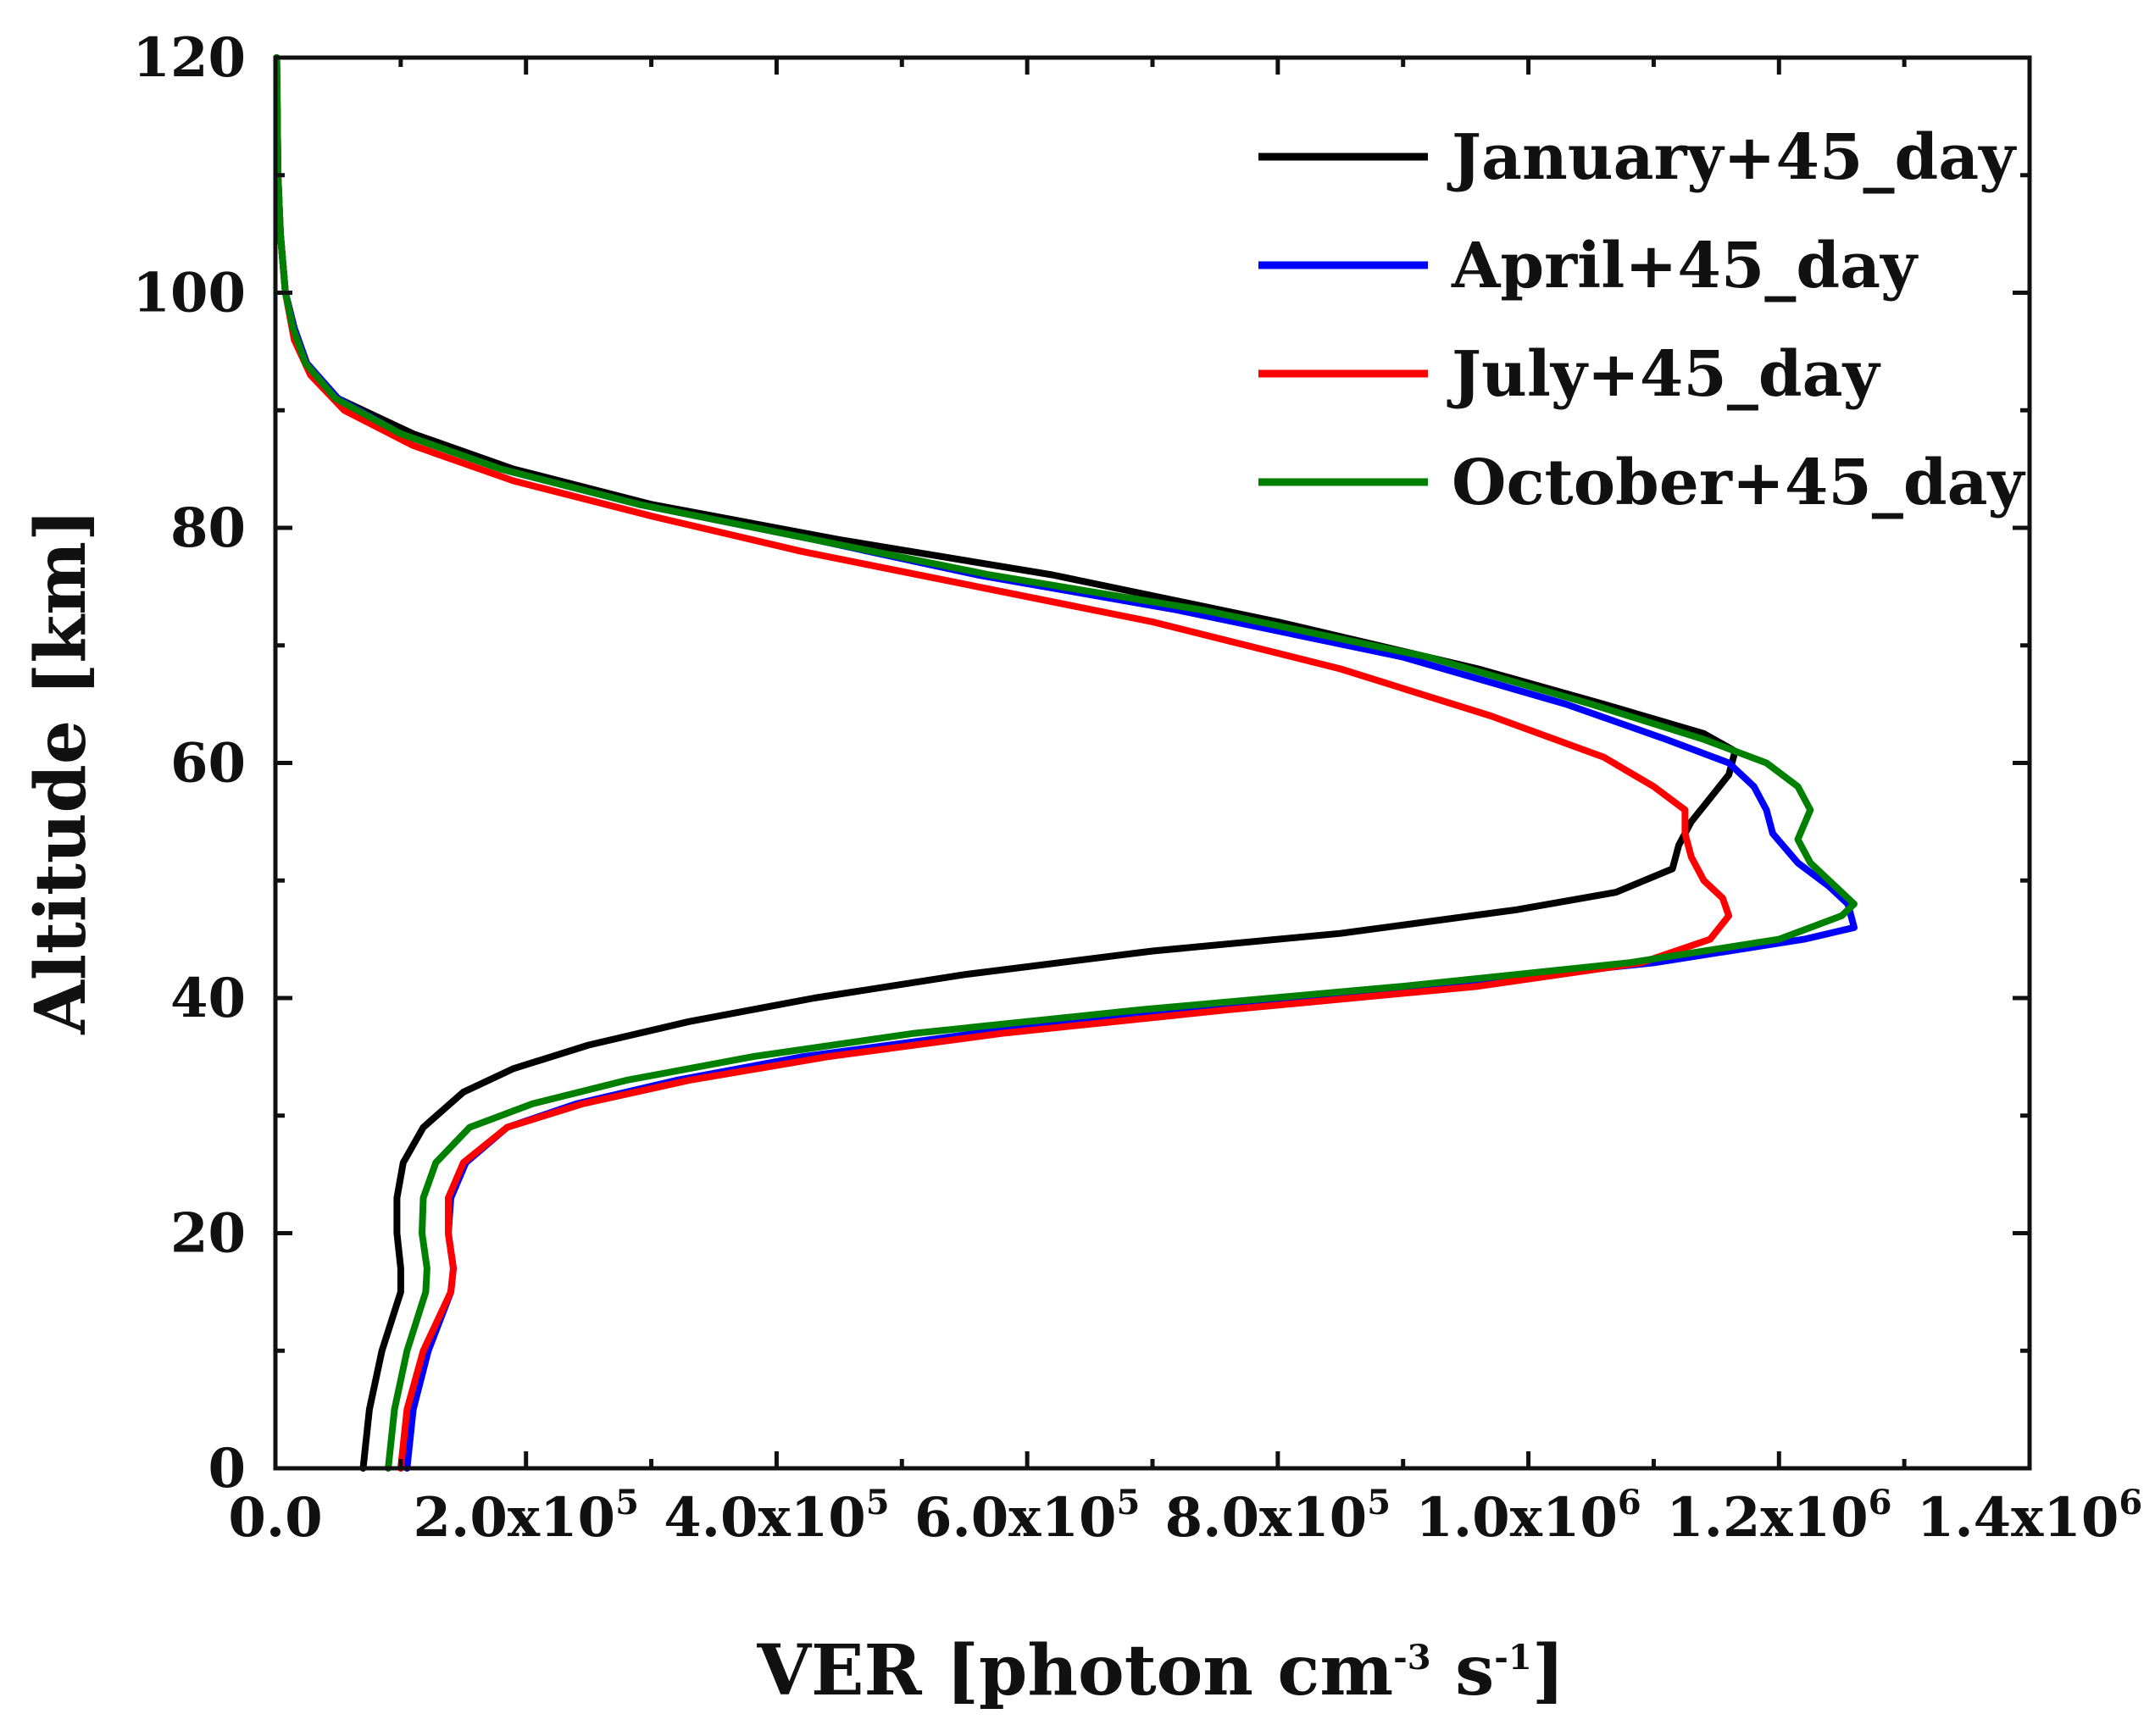 The width and height of the screenshot is (2155, 1736). What do you see at coordinates (1549, 1670) in the screenshot?
I see `x-axis-title-end: ]` at bounding box center [1549, 1670].